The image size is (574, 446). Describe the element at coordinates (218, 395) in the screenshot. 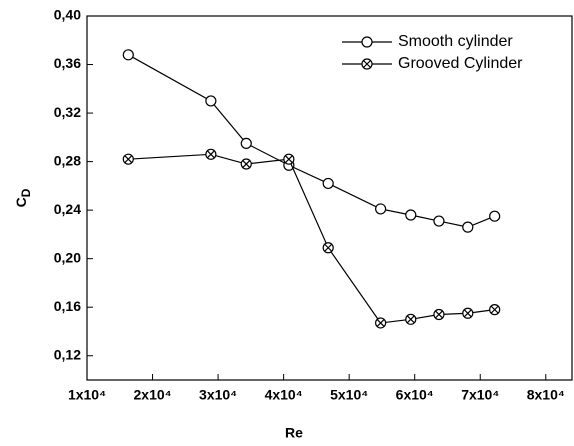

I see `x-tick-label: 3x10⁴` at that location.